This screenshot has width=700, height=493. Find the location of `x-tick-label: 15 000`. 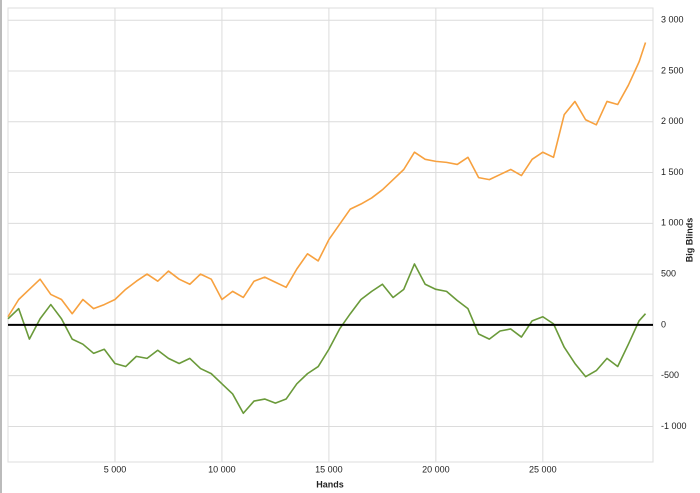

x-tick-label: 15 000 is located at coordinates (329, 469).